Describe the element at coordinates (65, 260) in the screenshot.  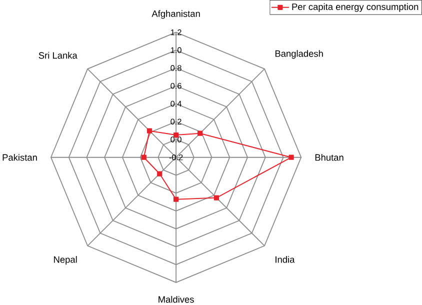
I see `spoke-label: Nepal` at that location.